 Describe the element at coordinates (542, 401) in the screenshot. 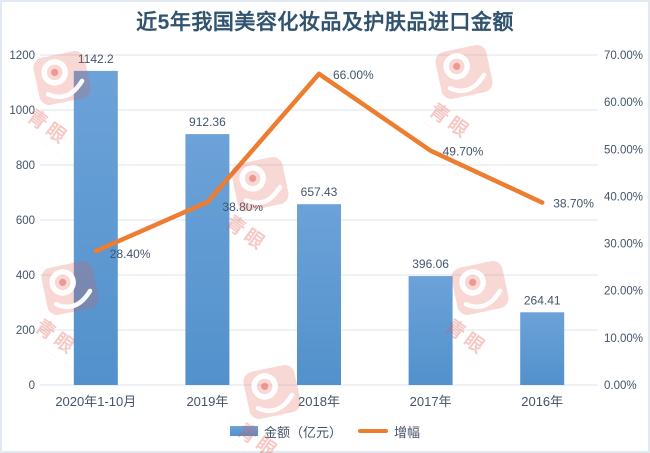

I see `x-axis-label: 2016年` at that location.